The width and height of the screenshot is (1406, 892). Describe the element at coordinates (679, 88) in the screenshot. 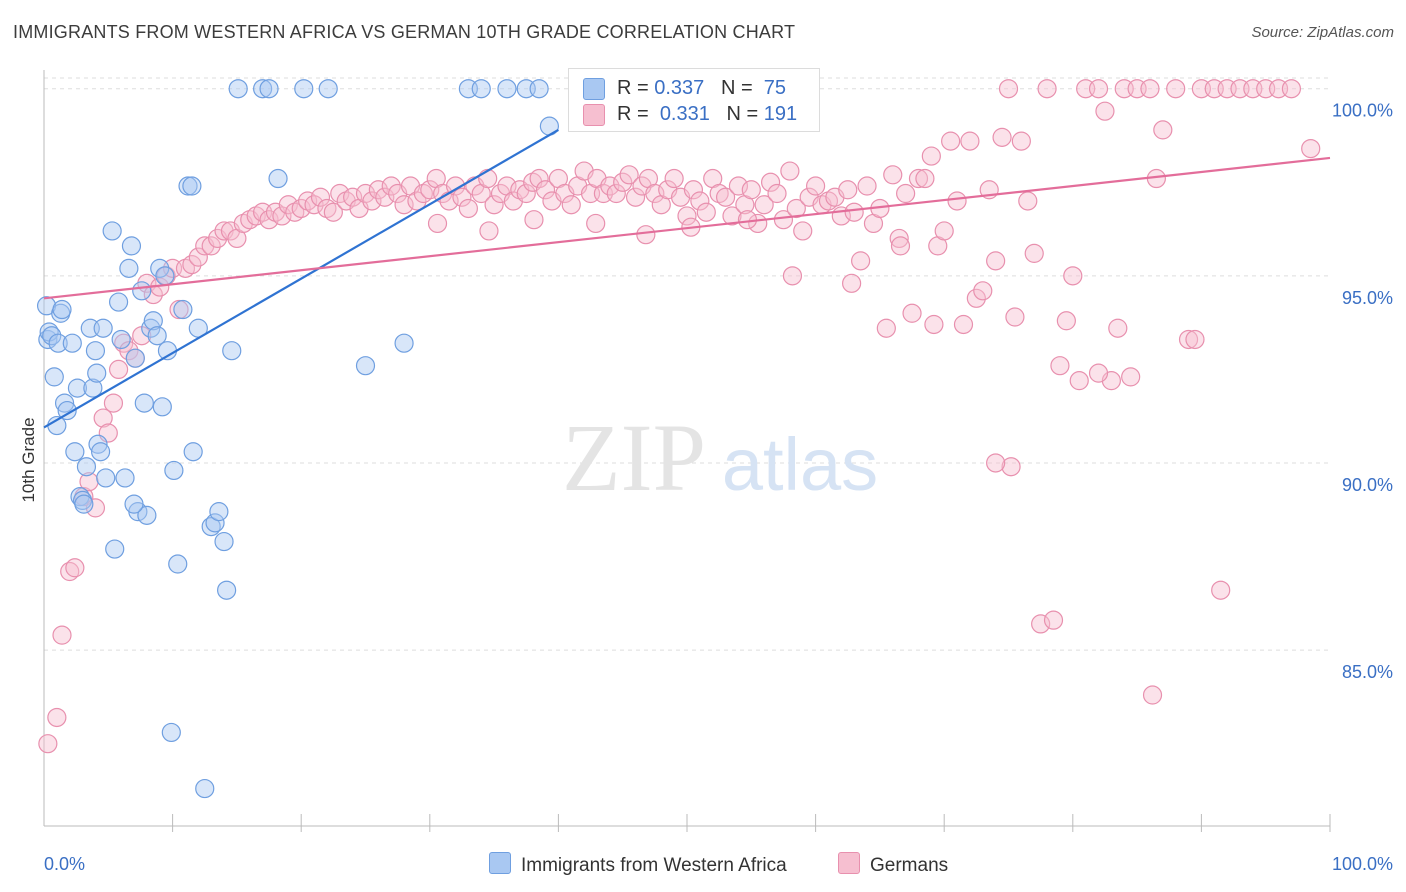

I see `legend-r-value: 0.337` at that location.